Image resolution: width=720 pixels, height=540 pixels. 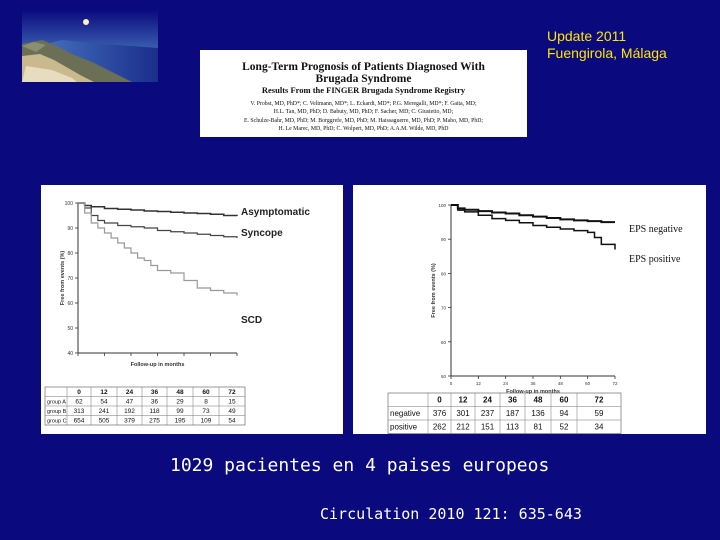 I want to click on risk-table-cell: 187, so click(x=513, y=413).